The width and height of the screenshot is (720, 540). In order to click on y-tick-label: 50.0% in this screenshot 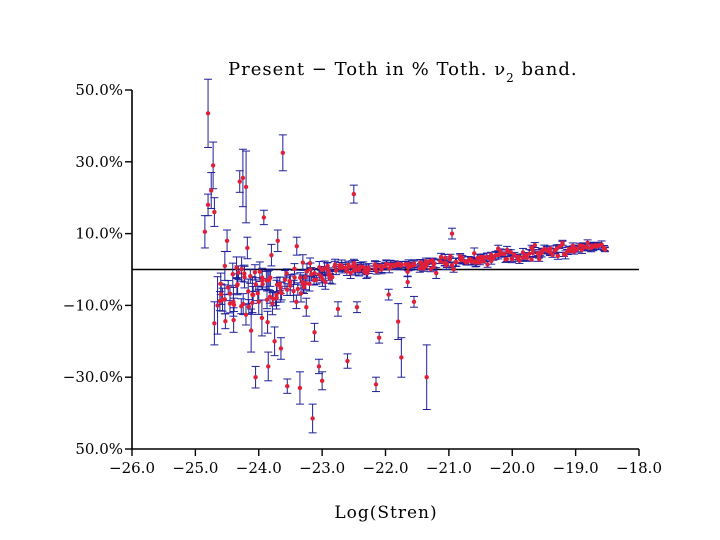, I will do `click(99, 449)`.